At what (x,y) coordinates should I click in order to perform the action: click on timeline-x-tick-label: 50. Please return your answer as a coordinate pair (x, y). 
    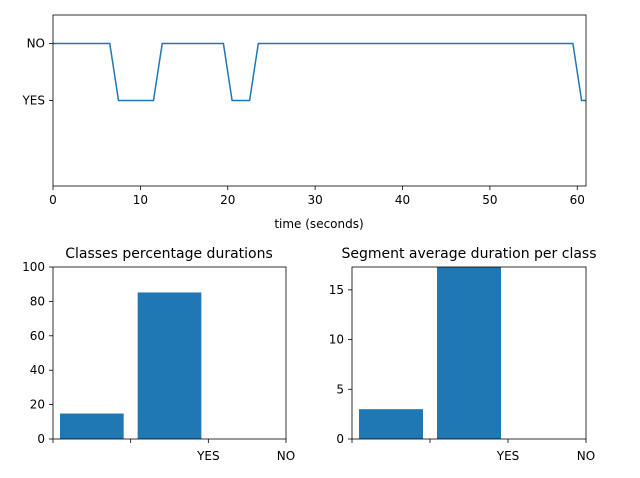
    Looking at the image, I should click on (489, 200).